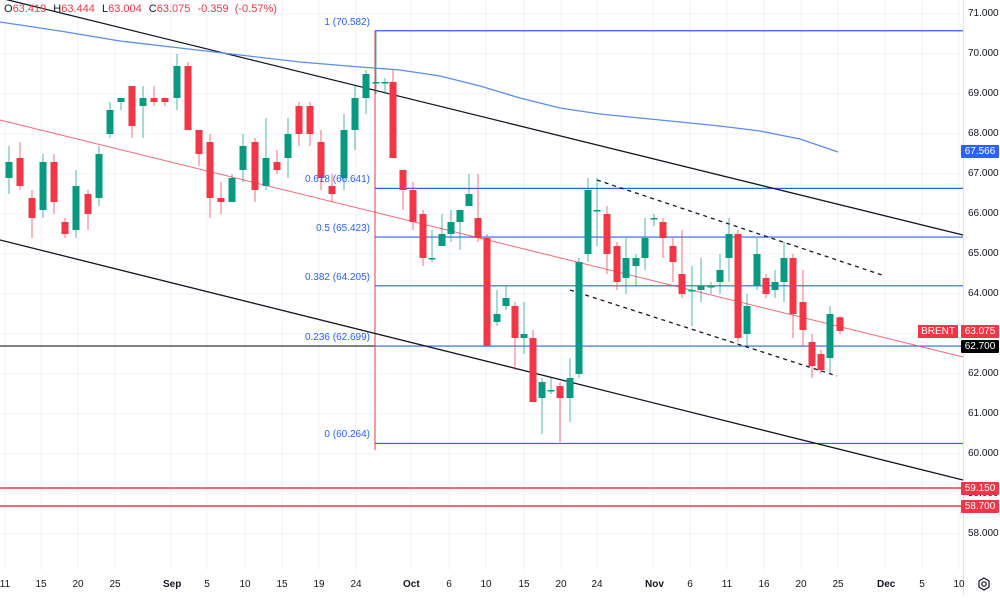 The height and width of the screenshot is (600, 1000). Describe the element at coordinates (983, 53) in the screenshot. I see `price-tick-label: 70.000` at that location.